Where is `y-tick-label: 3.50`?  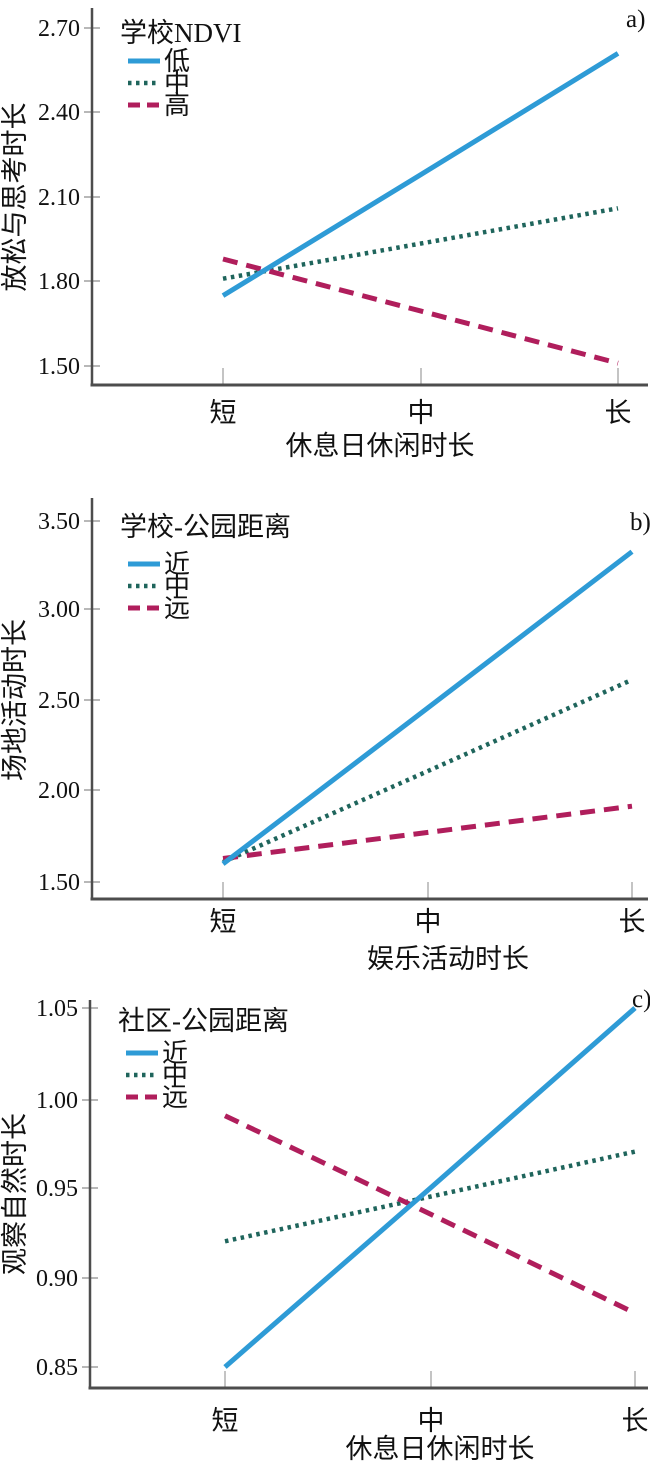
y-tick-label: 3.50 is located at coordinates (59, 522).